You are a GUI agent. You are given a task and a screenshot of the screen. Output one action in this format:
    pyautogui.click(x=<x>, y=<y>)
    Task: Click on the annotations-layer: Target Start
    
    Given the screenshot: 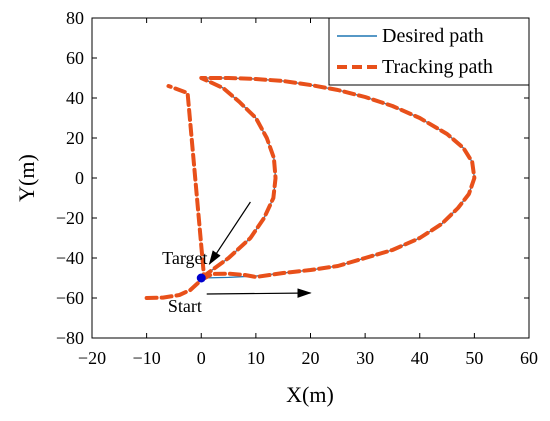 What is the action you would take?
    pyautogui.click(x=237, y=258)
    